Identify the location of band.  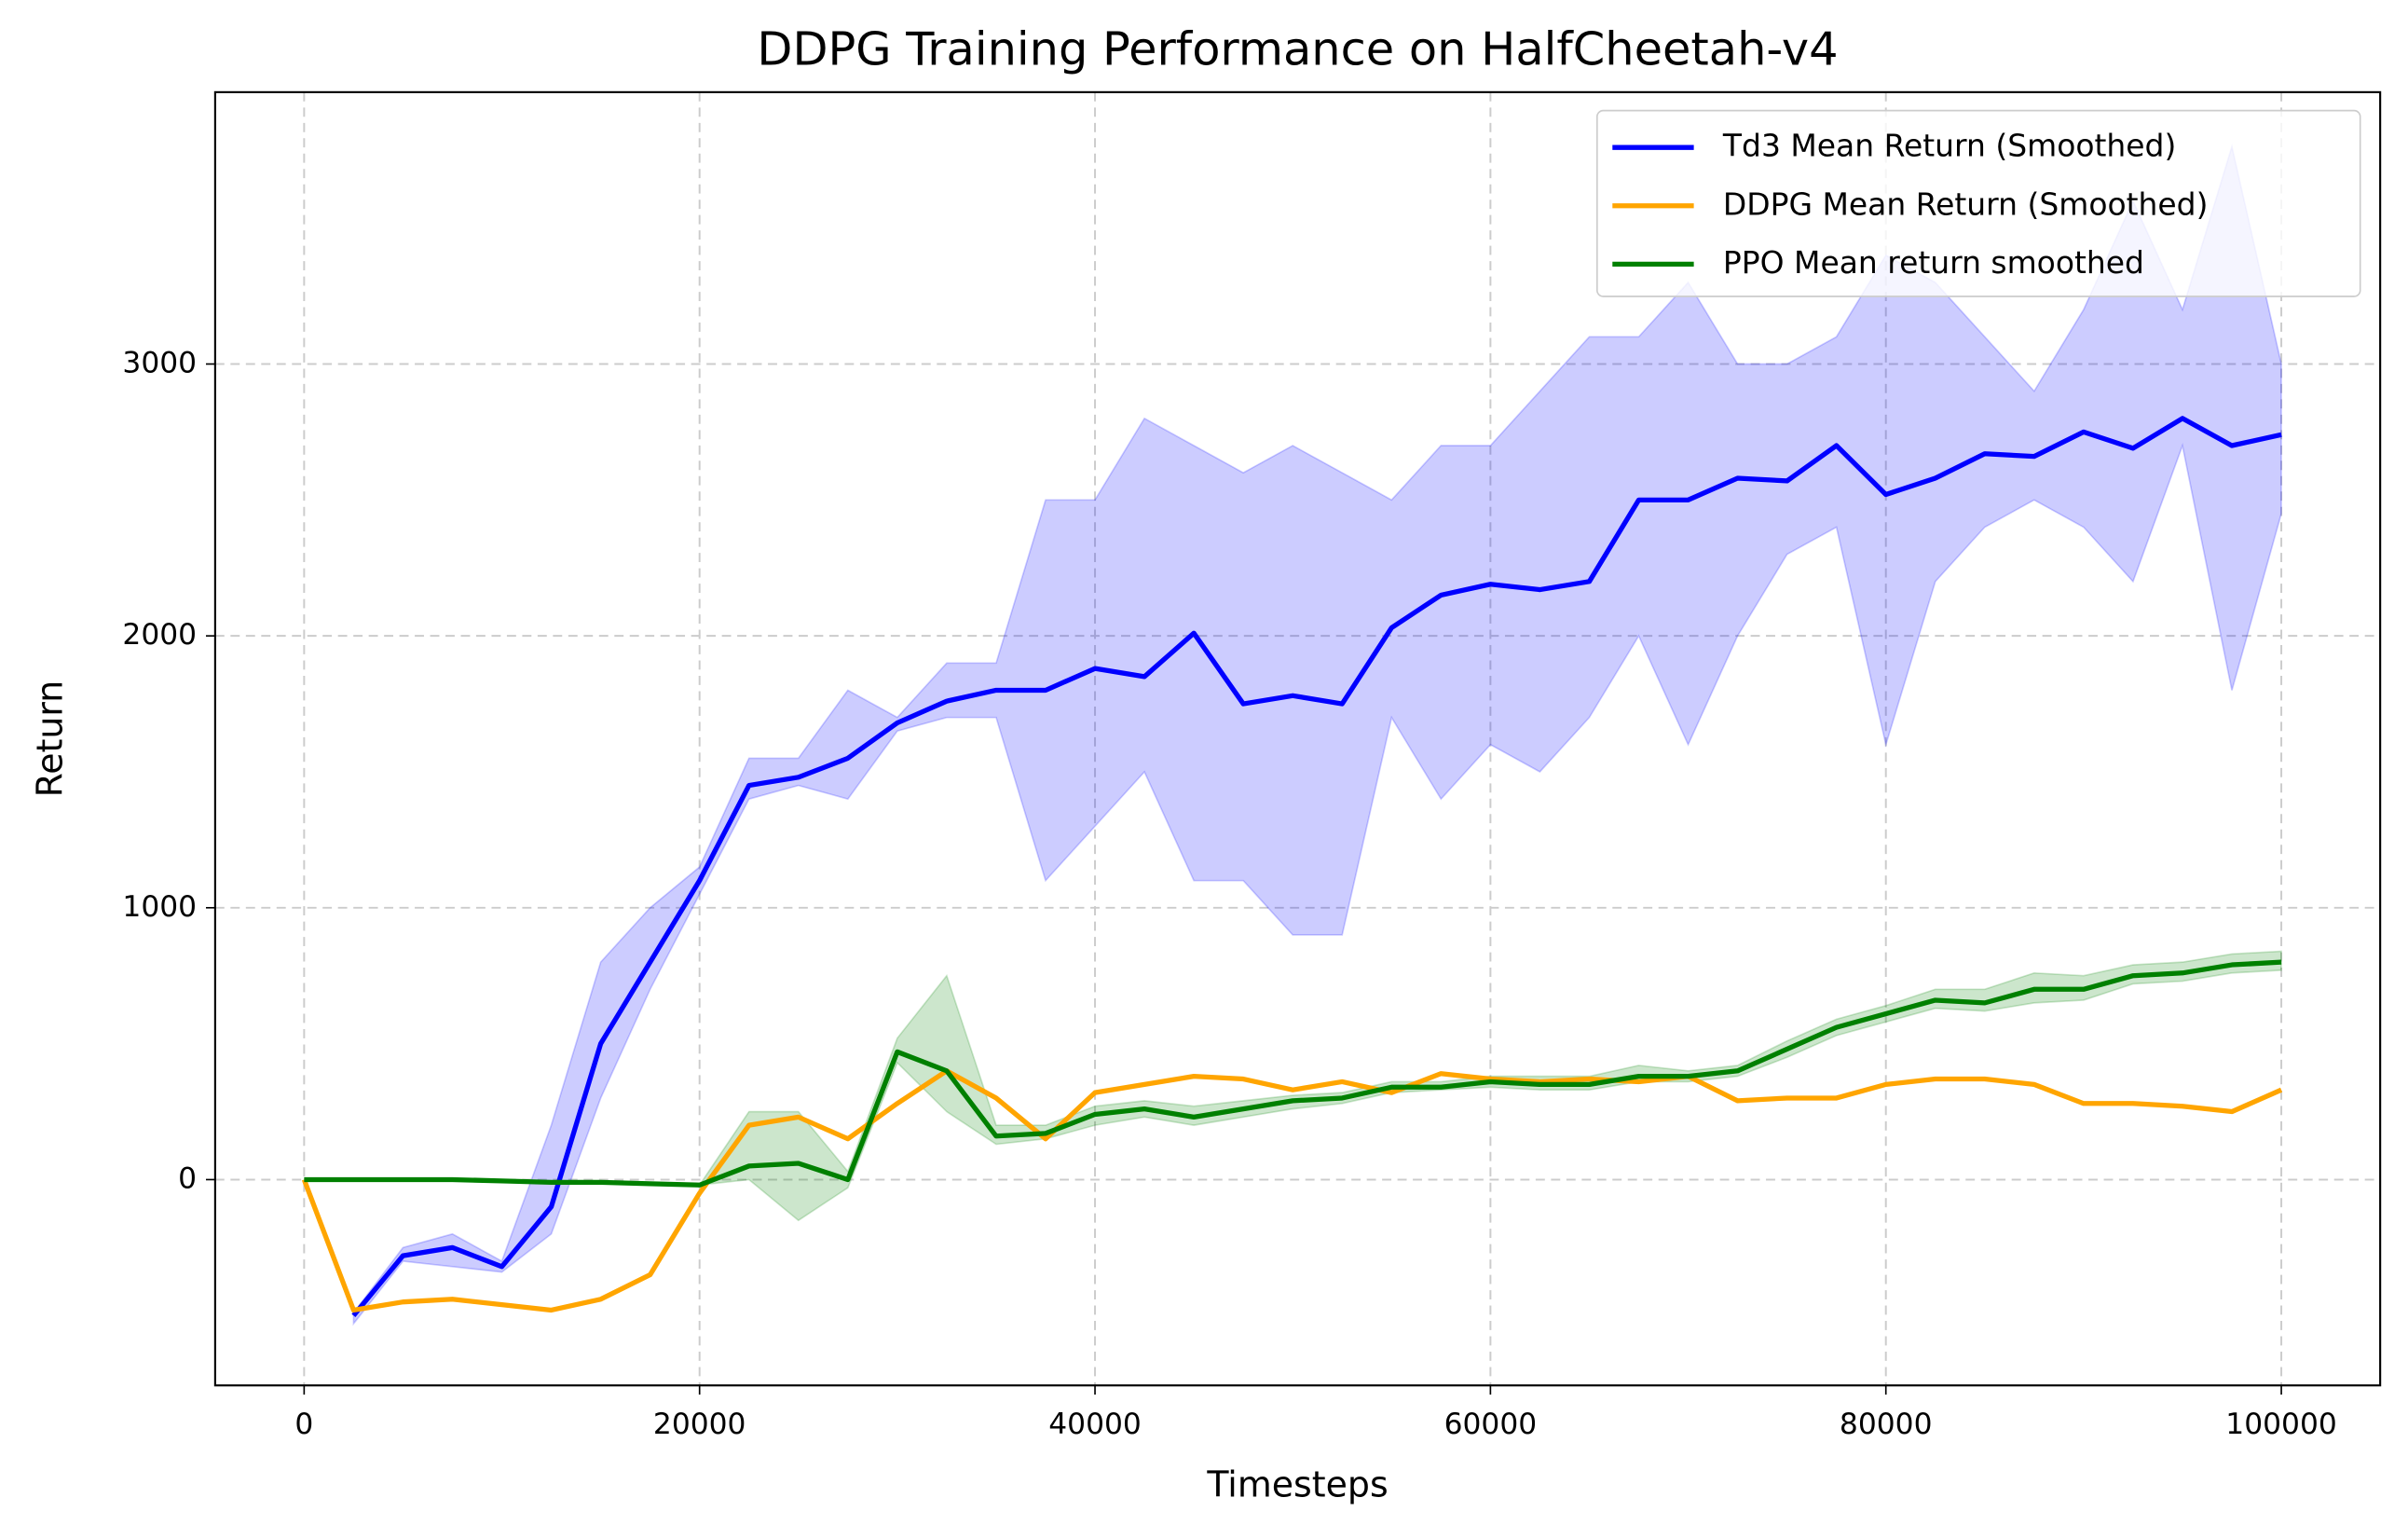
(1293, 1086).